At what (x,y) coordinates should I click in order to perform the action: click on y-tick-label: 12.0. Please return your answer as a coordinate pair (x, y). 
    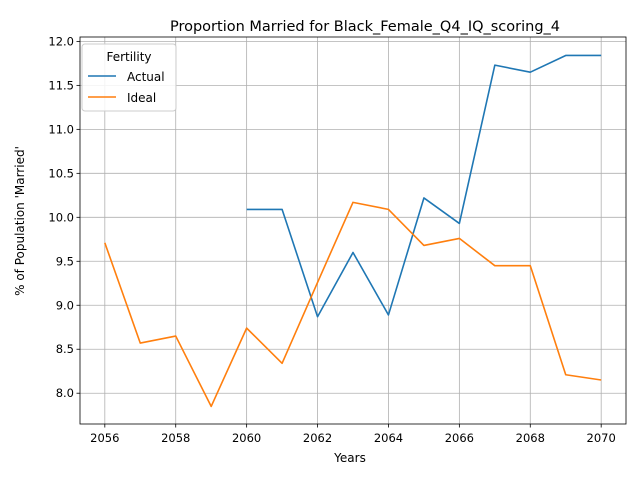
    Looking at the image, I should click on (61, 41).